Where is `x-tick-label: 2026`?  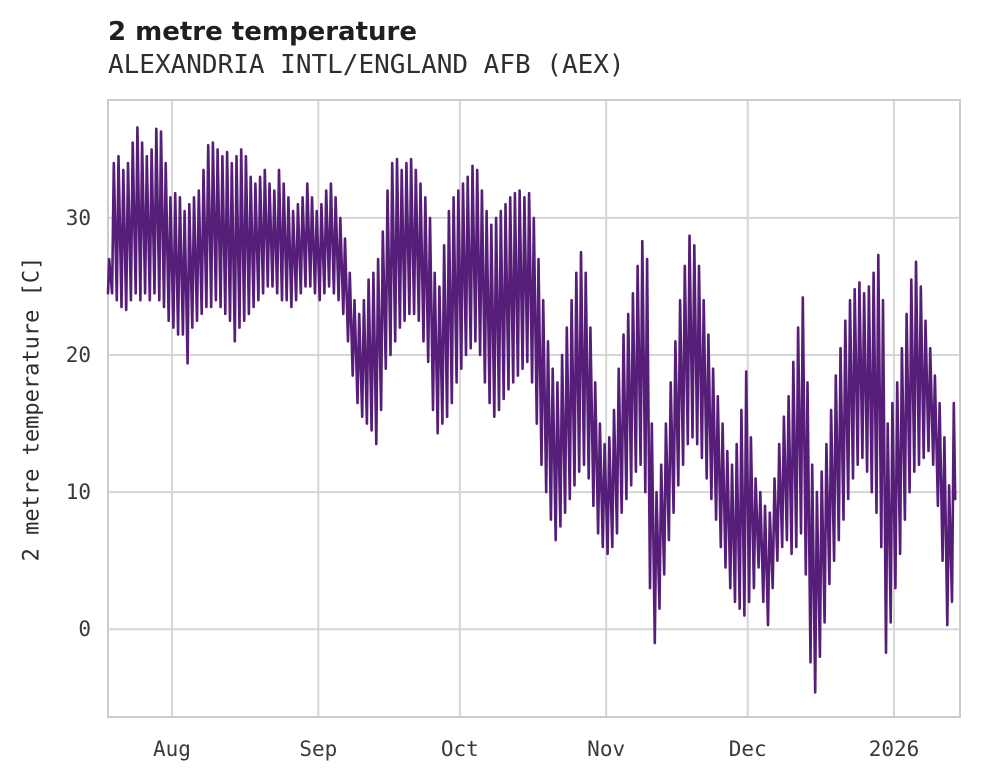
x-tick-label: 2026 is located at coordinates (894, 749).